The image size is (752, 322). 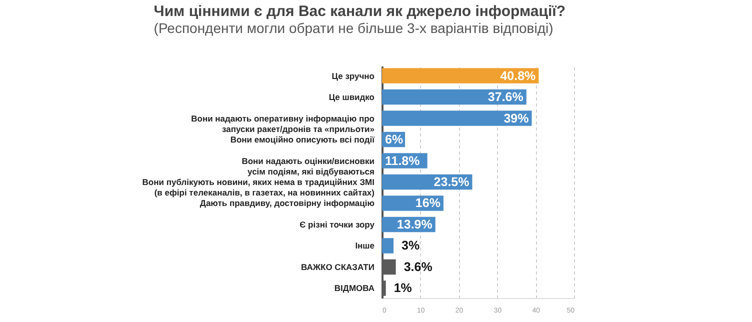 I want to click on y-tick-label: Це зручно, so click(x=353, y=75).